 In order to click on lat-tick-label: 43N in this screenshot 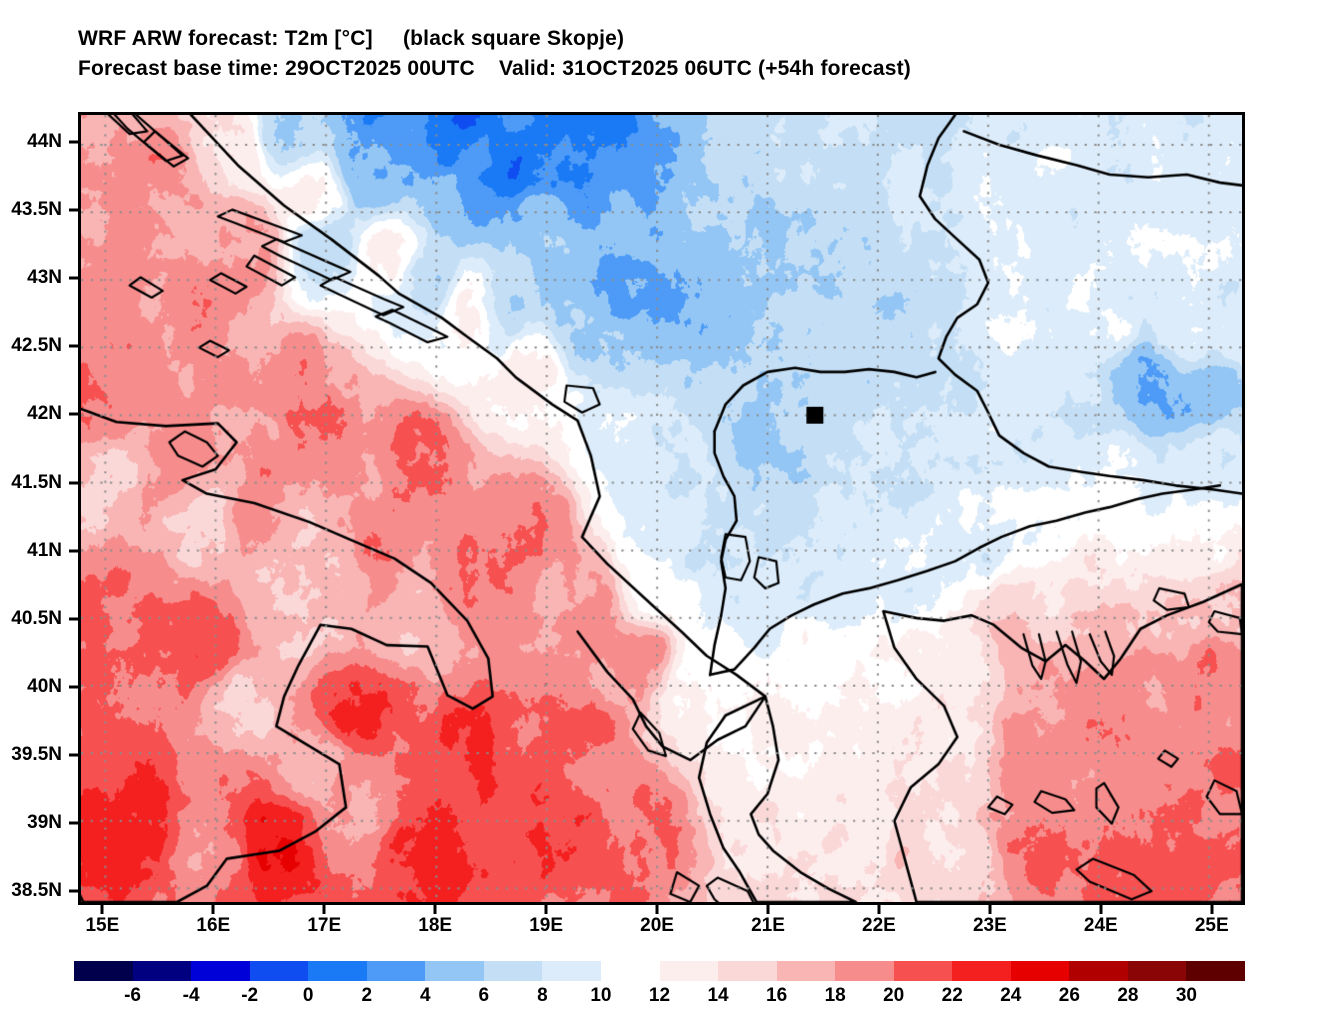, I will do `click(44, 278)`.